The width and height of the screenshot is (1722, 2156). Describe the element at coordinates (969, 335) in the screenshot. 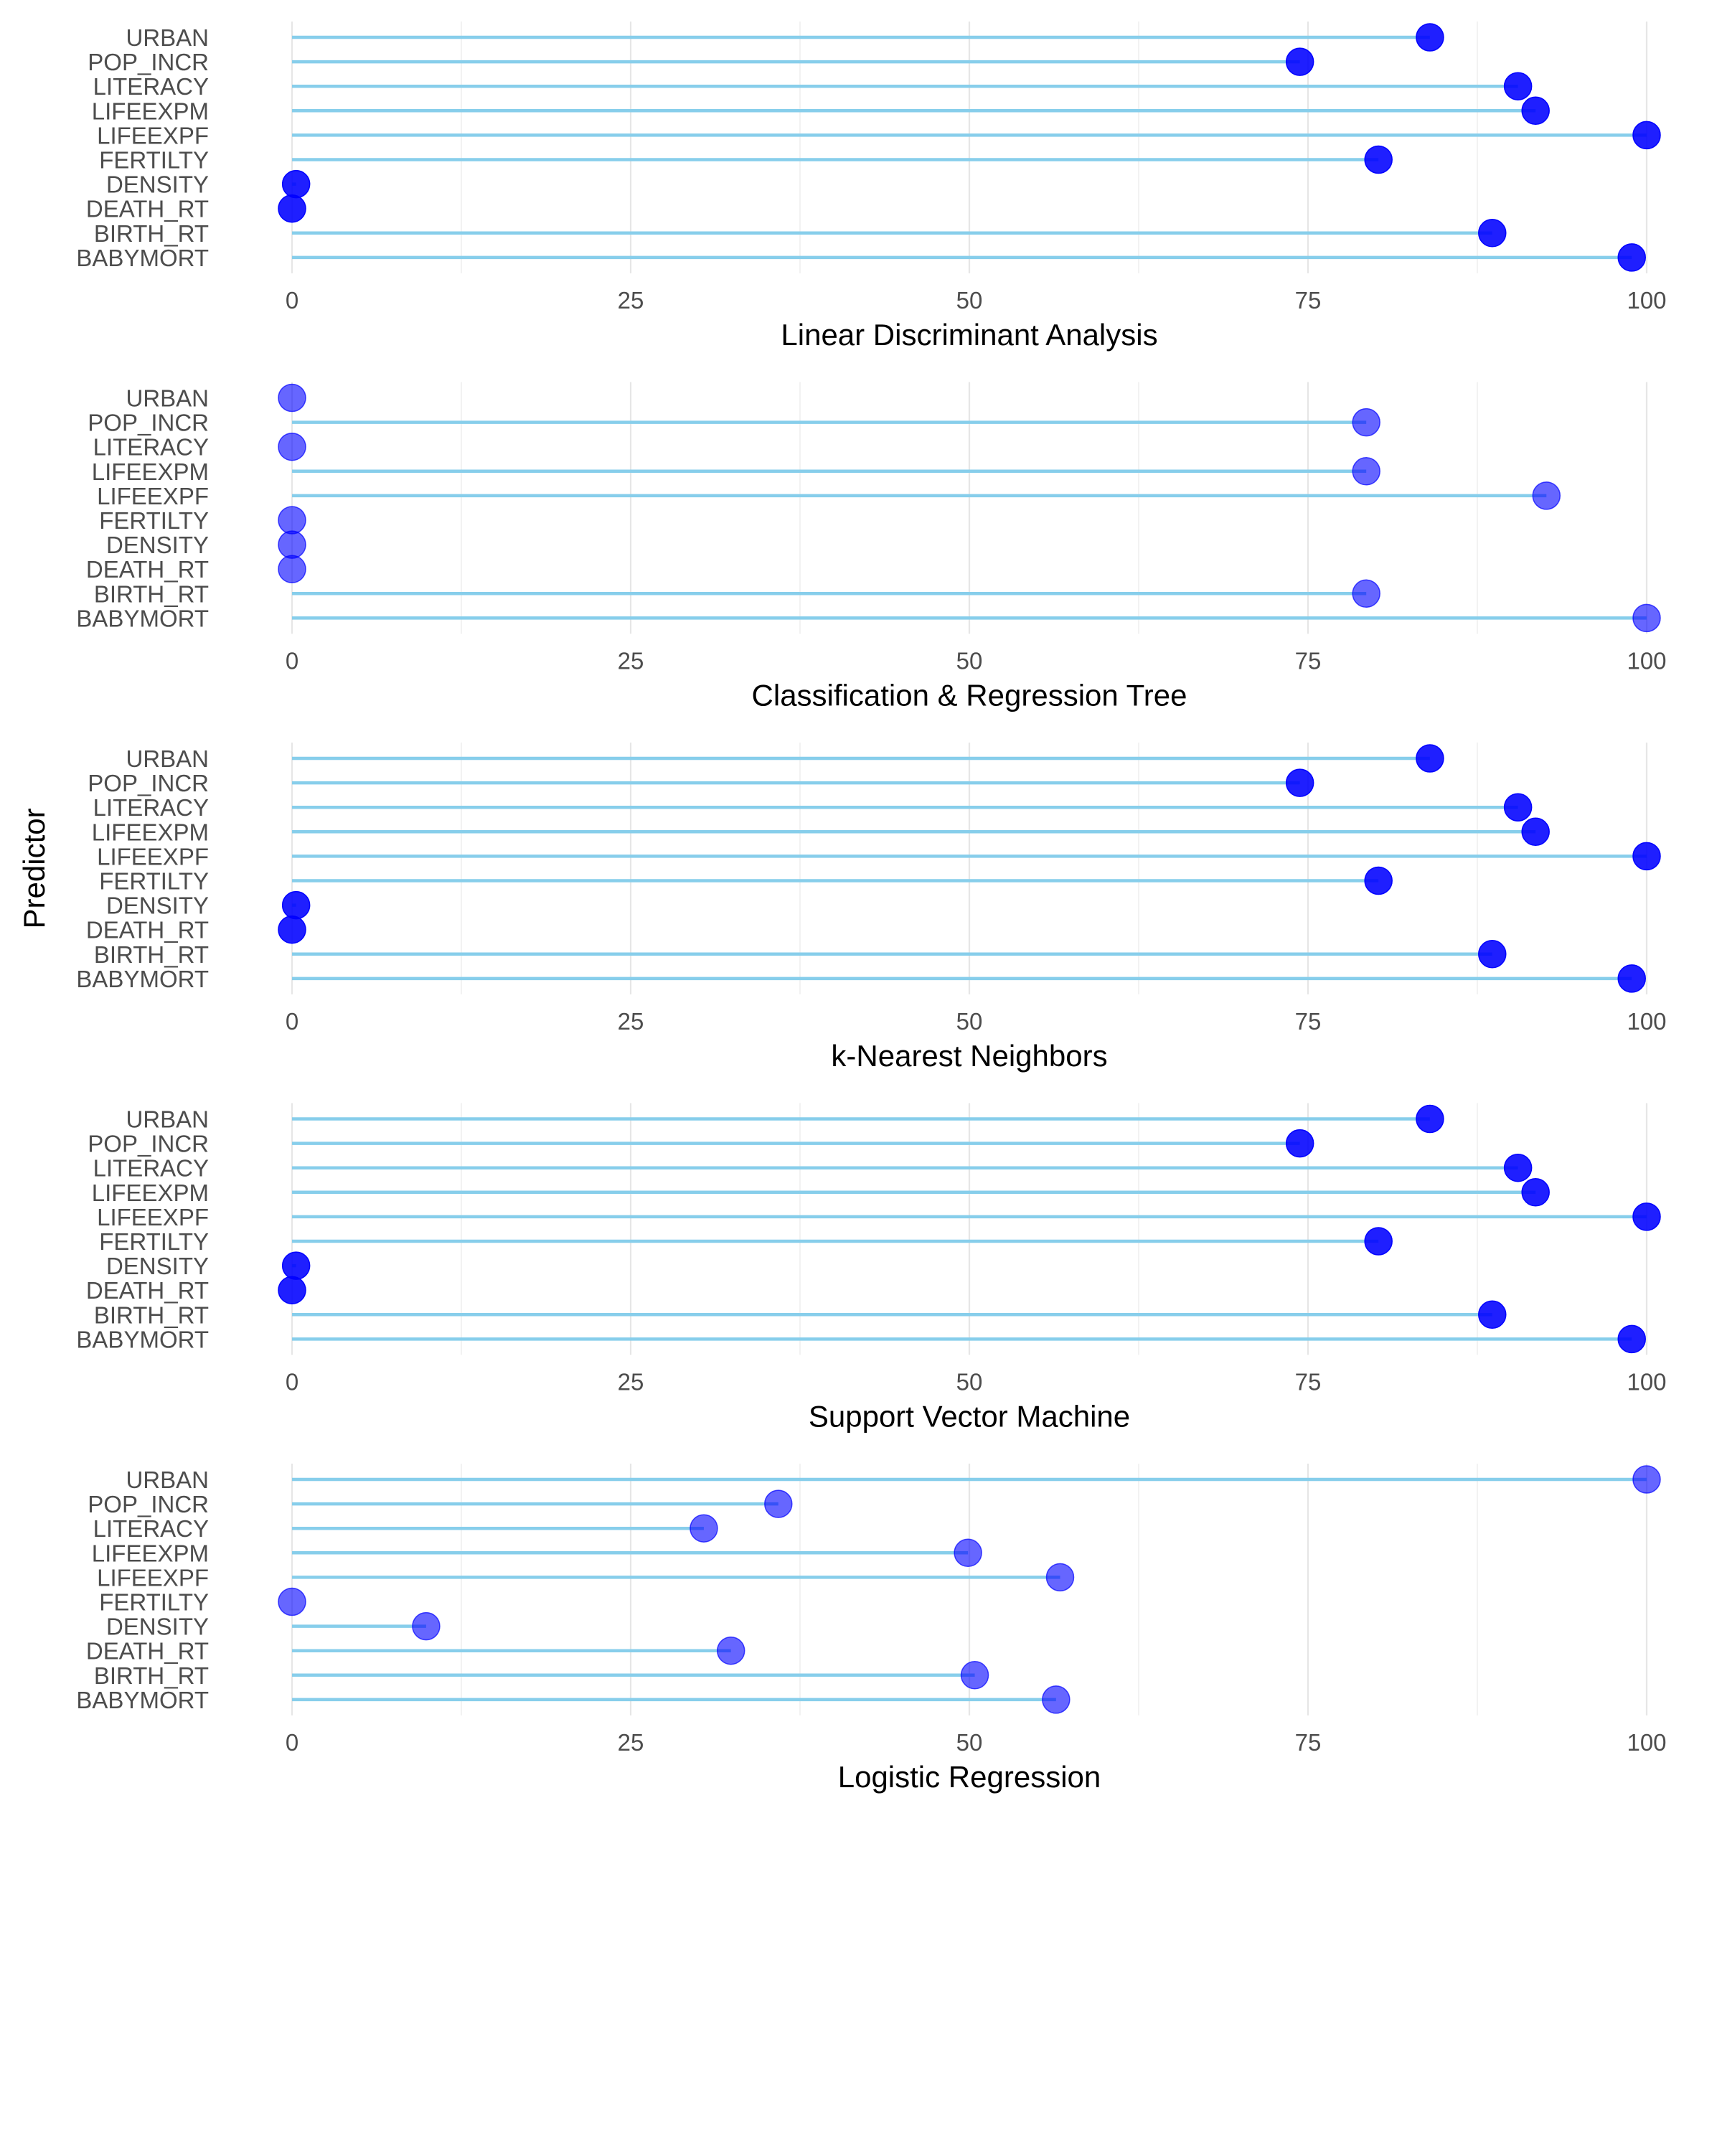

I see `x-axis-title: Linear Discriminant Analysis` at that location.